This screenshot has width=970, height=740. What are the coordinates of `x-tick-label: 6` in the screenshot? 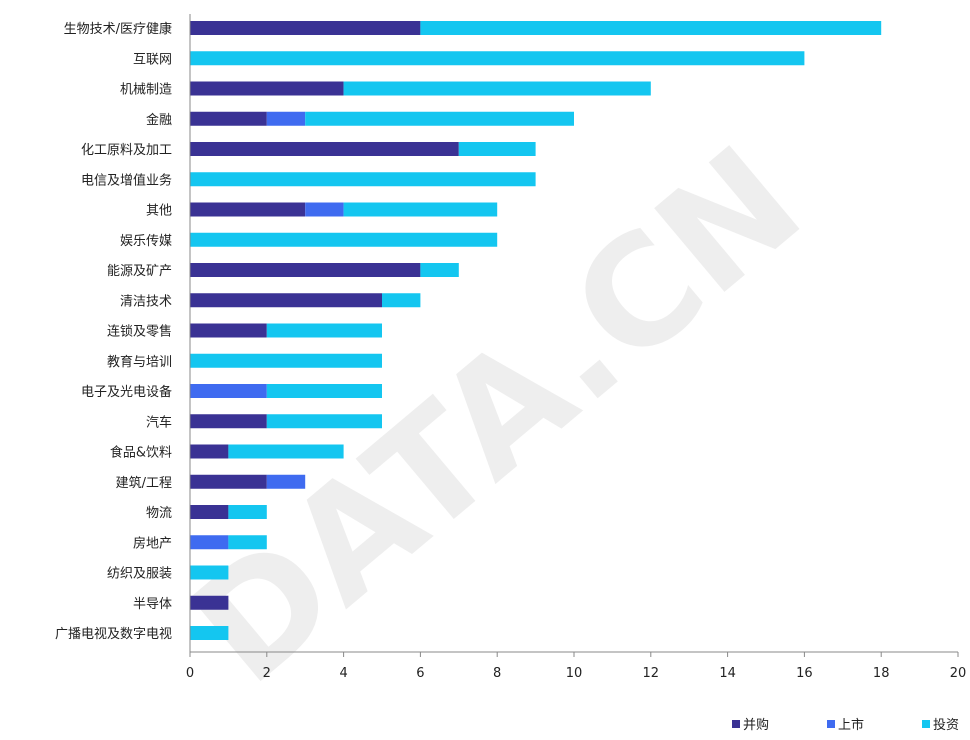 It's located at (420, 673).